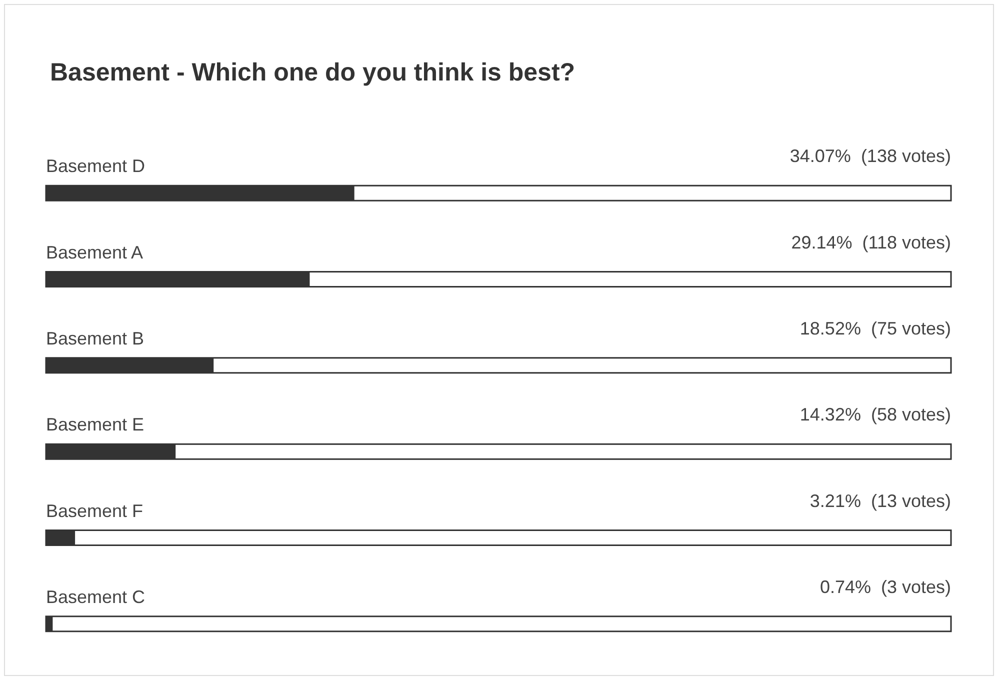  I want to click on y-tick-label: Basement C, so click(96, 596).